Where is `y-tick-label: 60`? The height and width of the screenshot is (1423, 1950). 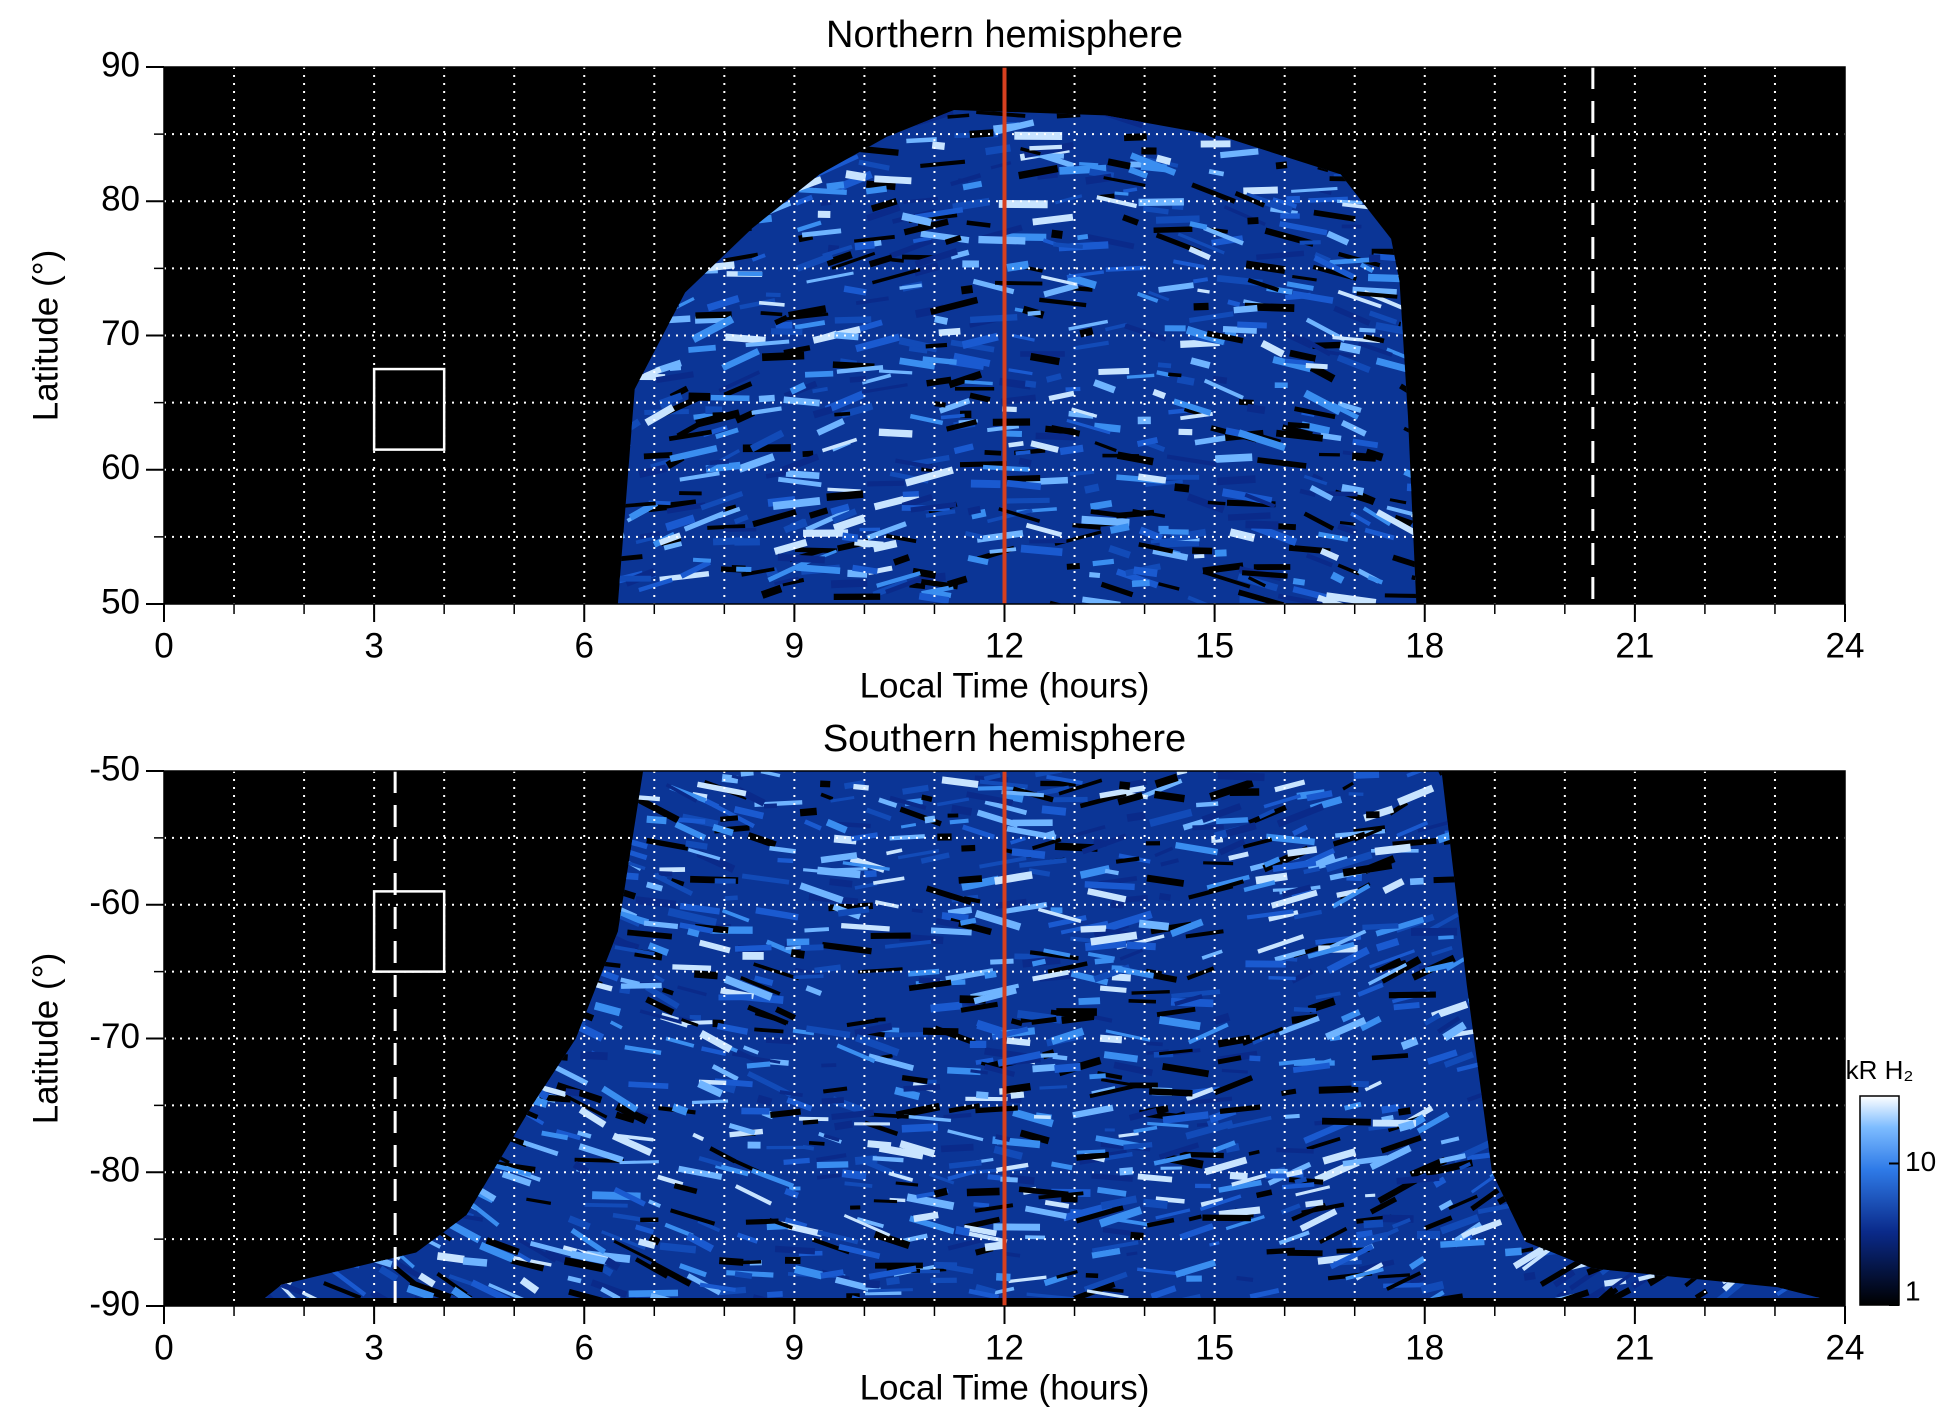
y-tick-label: 60 is located at coordinates (120, 467).